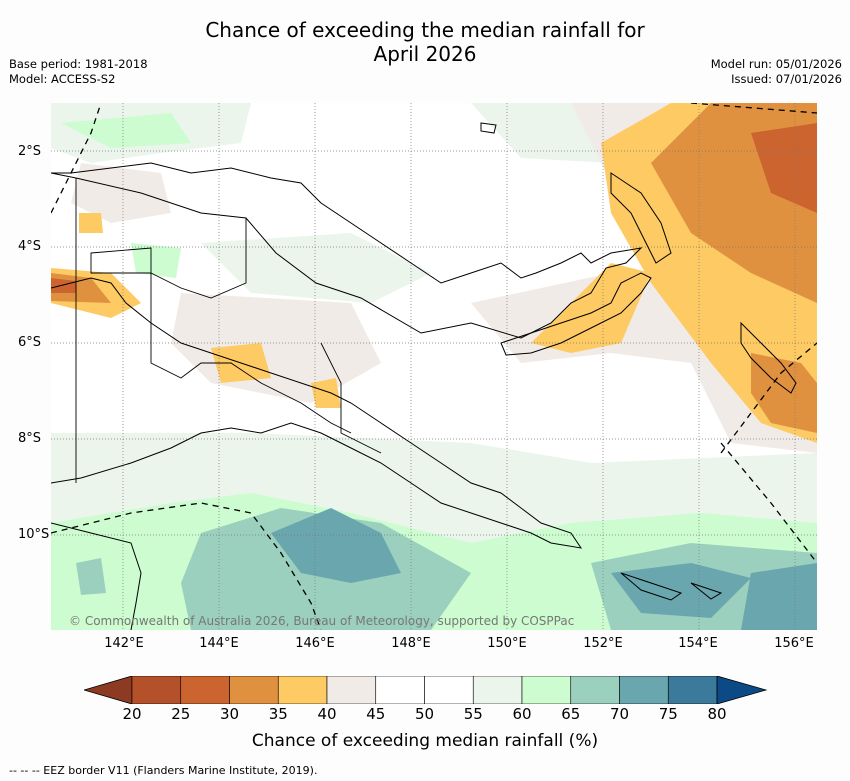 Image resolution: width=850 pixels, height=781 pixels. Describe the element at coordinates (336, 545) in the screenshot. I see `teal-region` at that location.